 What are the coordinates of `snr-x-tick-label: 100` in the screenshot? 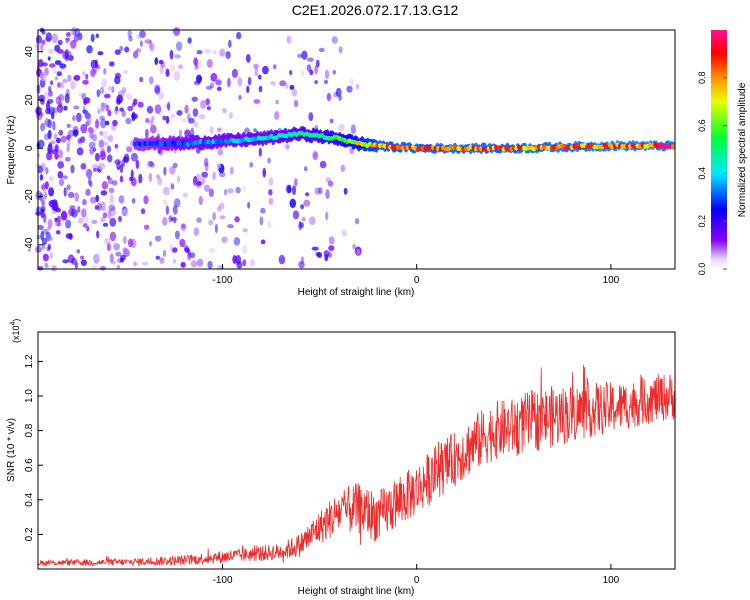 It's located at (611, 580).